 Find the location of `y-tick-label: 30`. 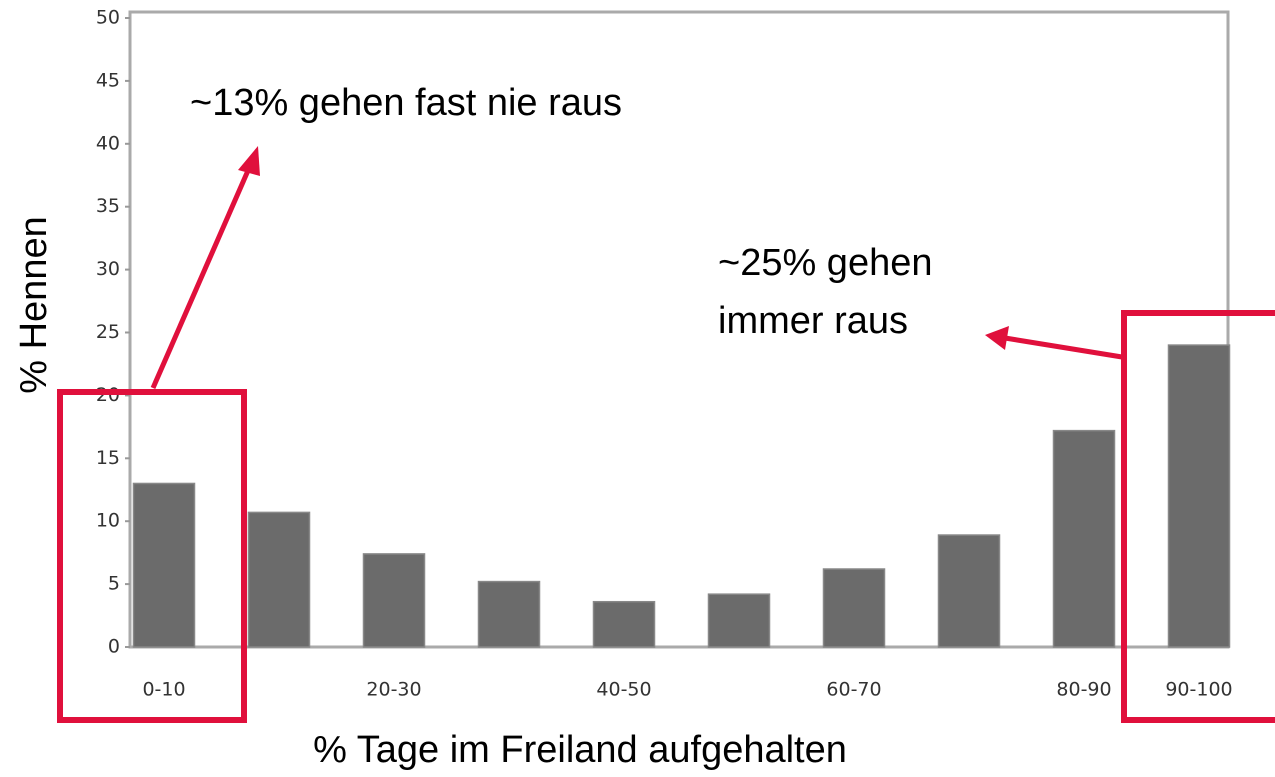

y-tick-label: 30 is located at coordinates (108, 269).